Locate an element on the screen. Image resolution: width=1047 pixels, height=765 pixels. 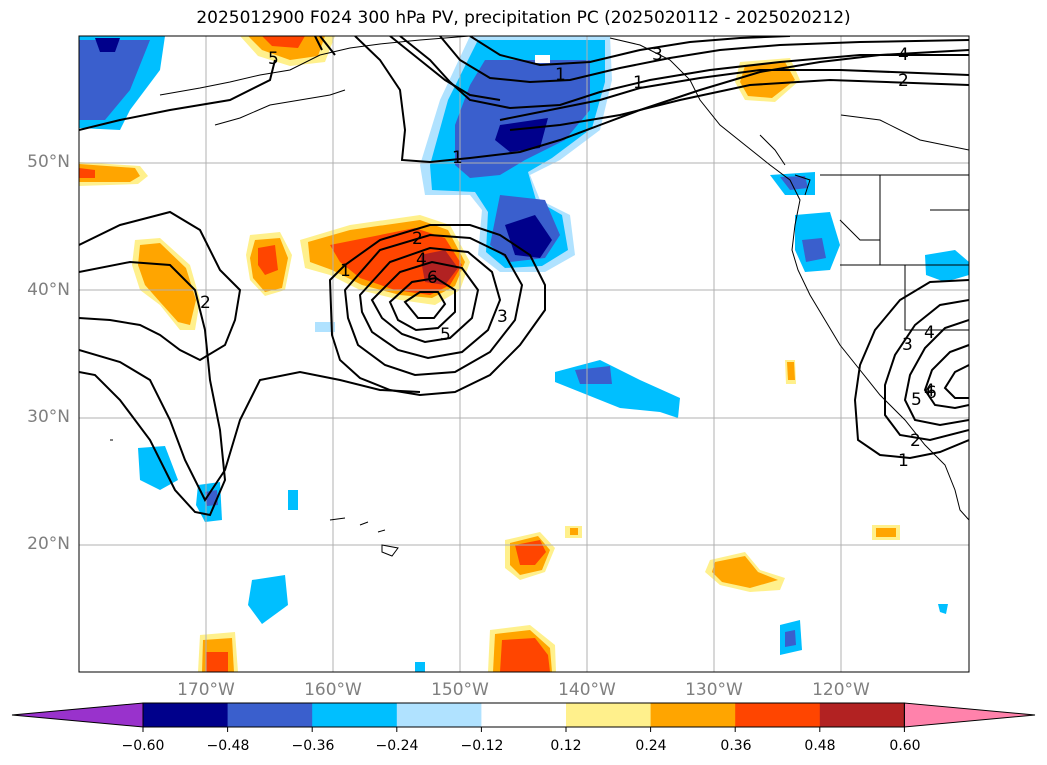
colorbar-tick-label: −0.48 is located at coordinates (228, 746).